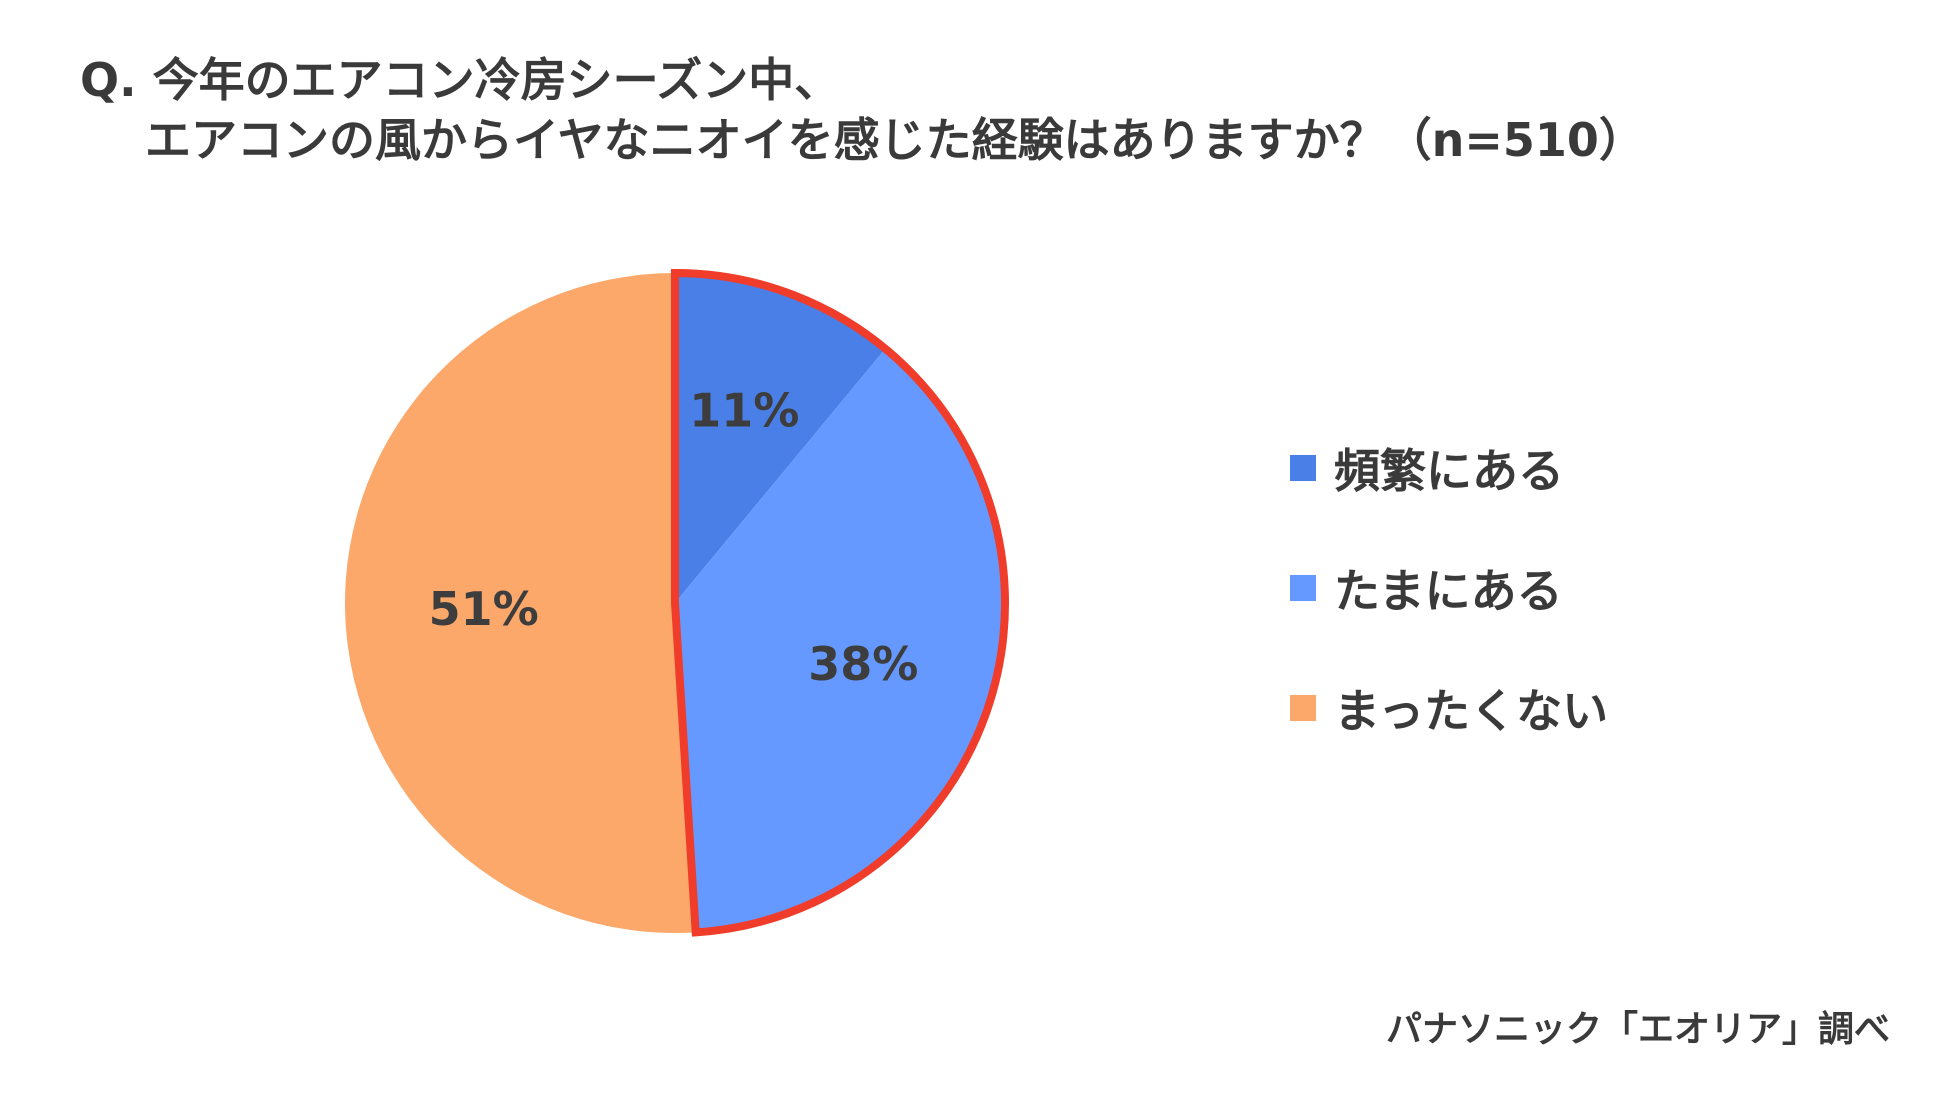 The width and height of the screenshot is (1950, 1097). I want to click on legend: 頻繁にある たまにある まったくない, so click(1449, 618).